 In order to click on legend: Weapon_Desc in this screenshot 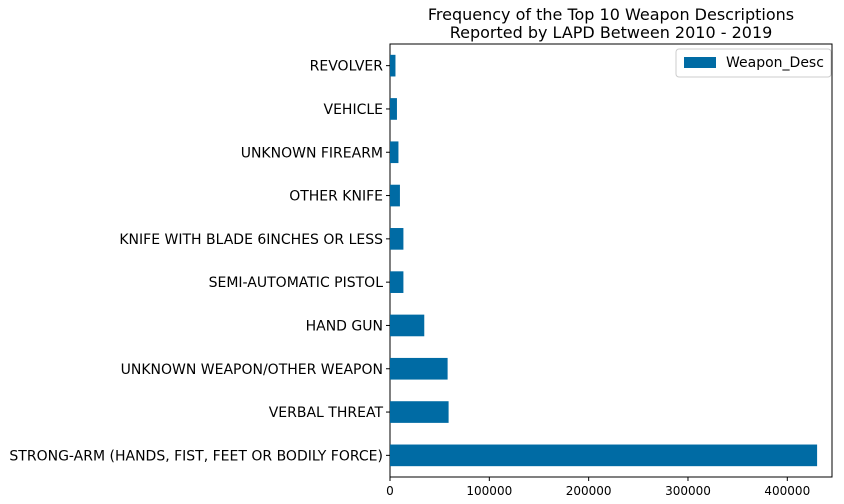, I will do `click(753, 63)`.